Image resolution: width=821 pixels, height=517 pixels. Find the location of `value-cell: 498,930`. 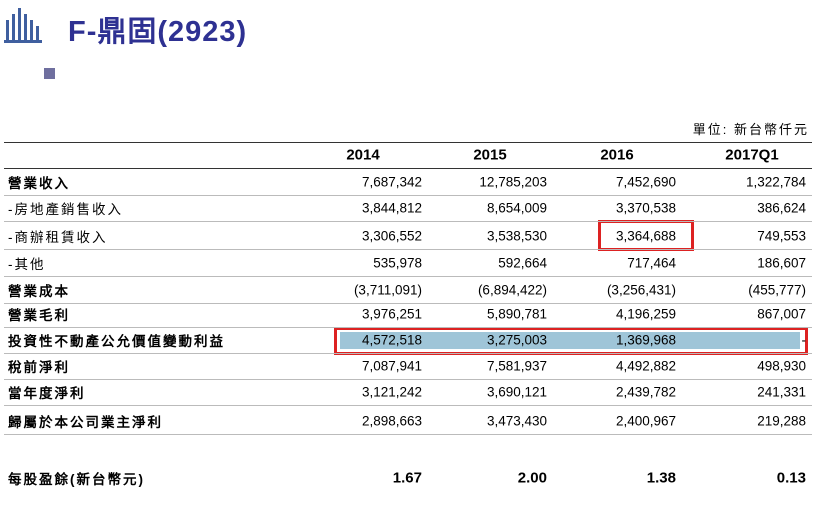

value-cell: 498,930 is located at coordinates (781, 366).